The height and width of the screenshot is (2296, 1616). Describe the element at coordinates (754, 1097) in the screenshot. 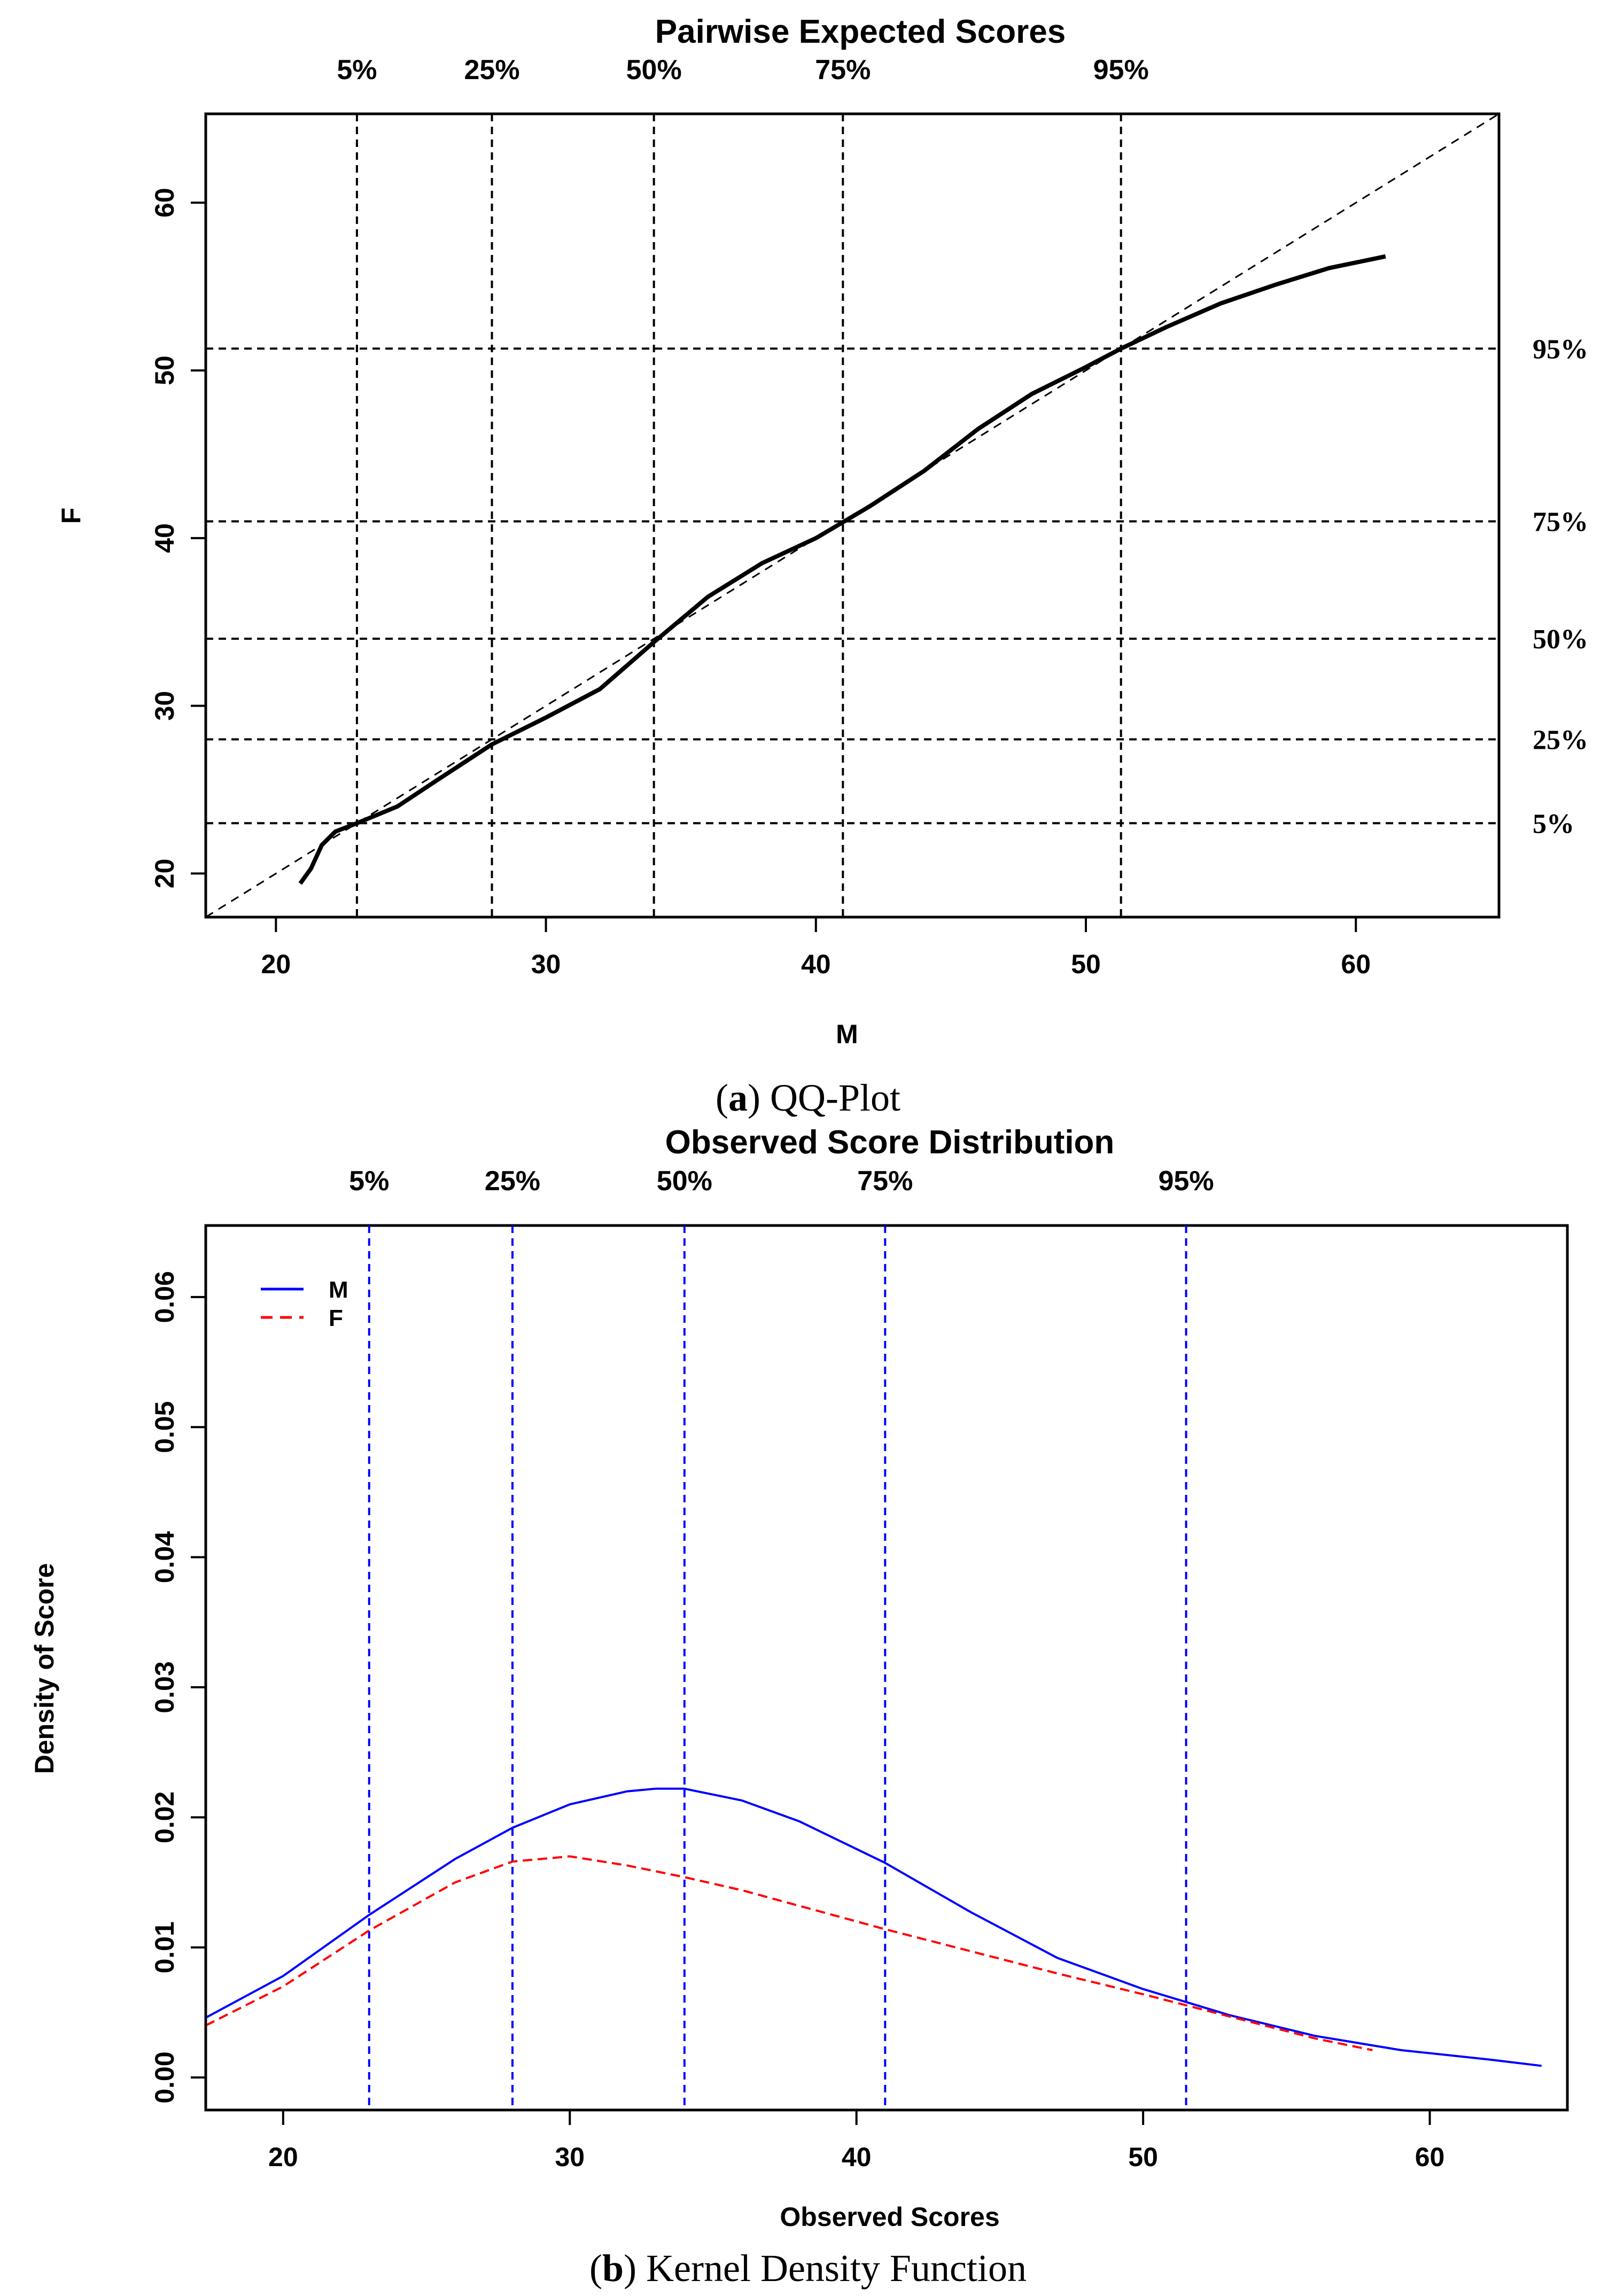

I see `caption-a-close: )` at that location.